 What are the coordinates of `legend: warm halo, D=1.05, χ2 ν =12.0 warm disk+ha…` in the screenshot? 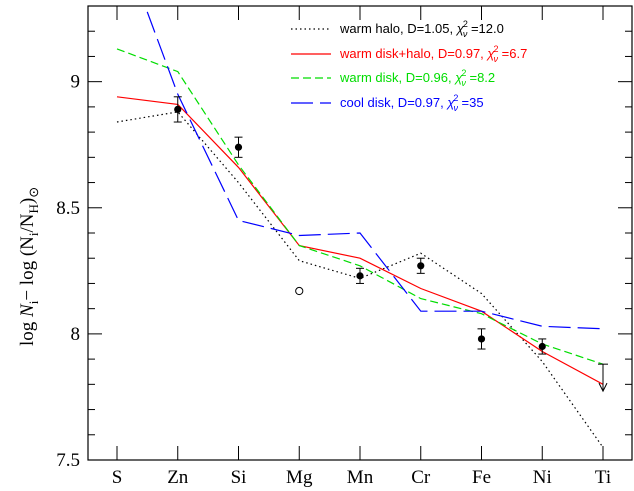 It's located at (409, 66).